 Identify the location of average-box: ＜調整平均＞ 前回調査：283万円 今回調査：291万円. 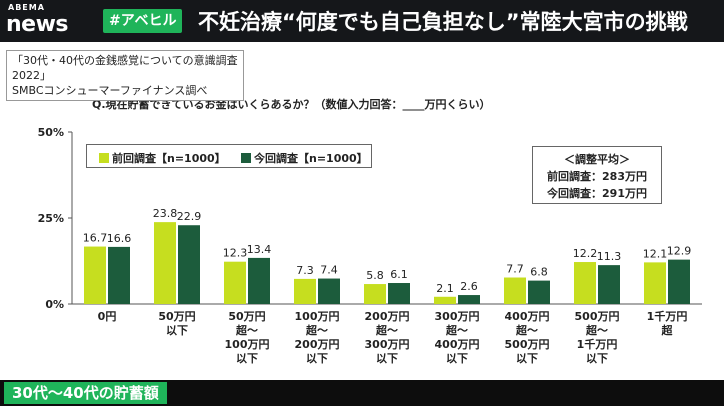
(597, 175).